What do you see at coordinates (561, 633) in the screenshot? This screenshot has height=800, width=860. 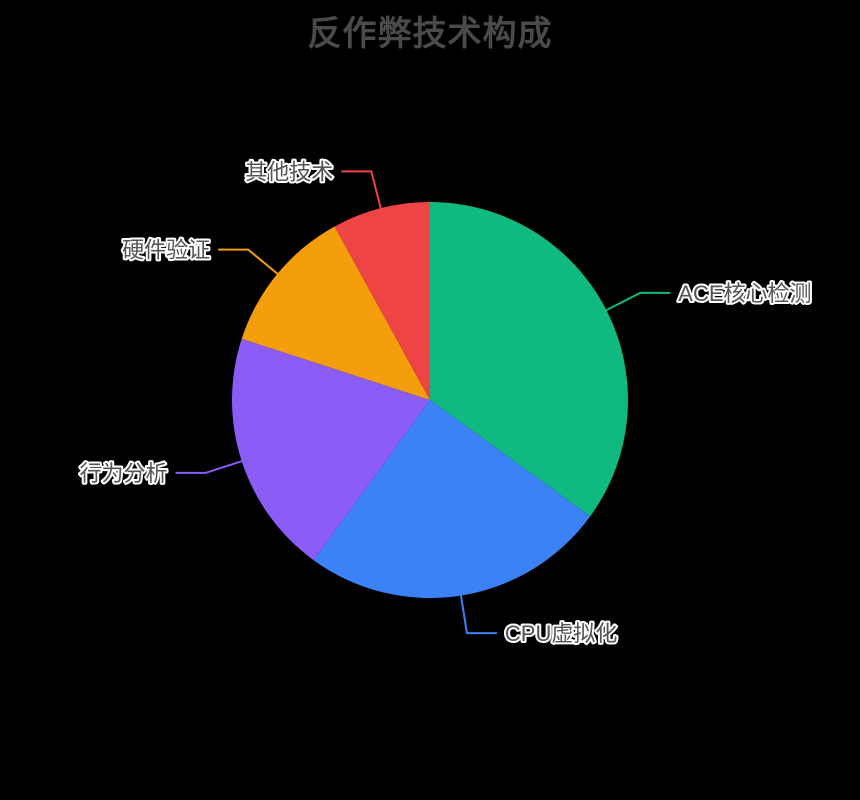 I see `slice-label-1: CPU虚拟化` at bounding box center [561, 633].